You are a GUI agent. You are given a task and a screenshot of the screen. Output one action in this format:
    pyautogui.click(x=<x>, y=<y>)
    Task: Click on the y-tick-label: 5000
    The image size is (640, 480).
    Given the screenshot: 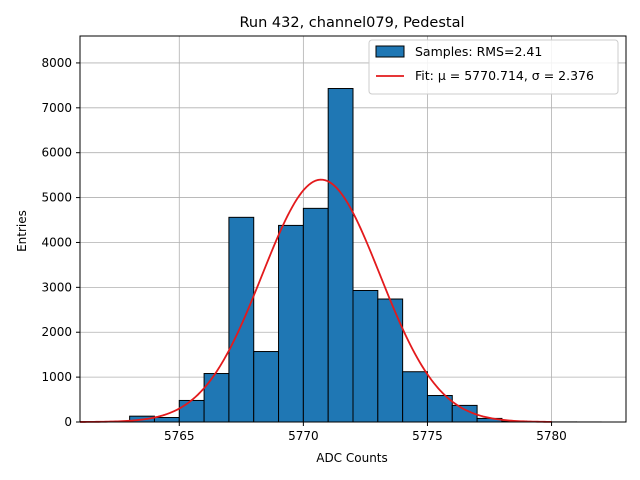 What is the action you would take?
    pyautogui.click(x=56, y=198)
    